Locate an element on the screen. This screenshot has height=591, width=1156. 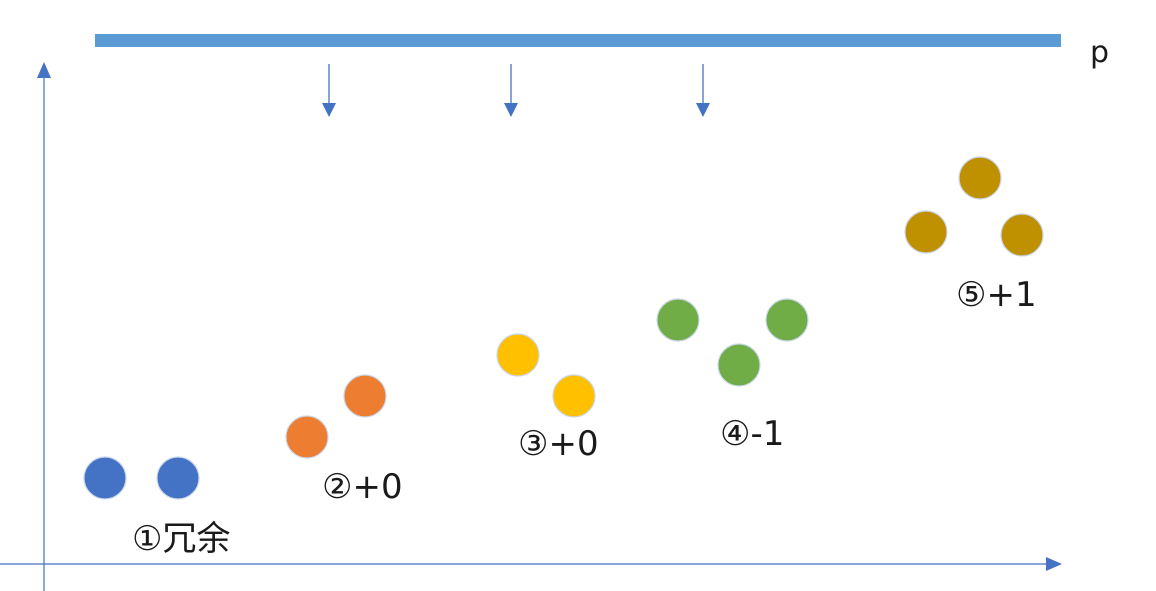
group-4-label: ④-1 is located at coordinates (752, 434).